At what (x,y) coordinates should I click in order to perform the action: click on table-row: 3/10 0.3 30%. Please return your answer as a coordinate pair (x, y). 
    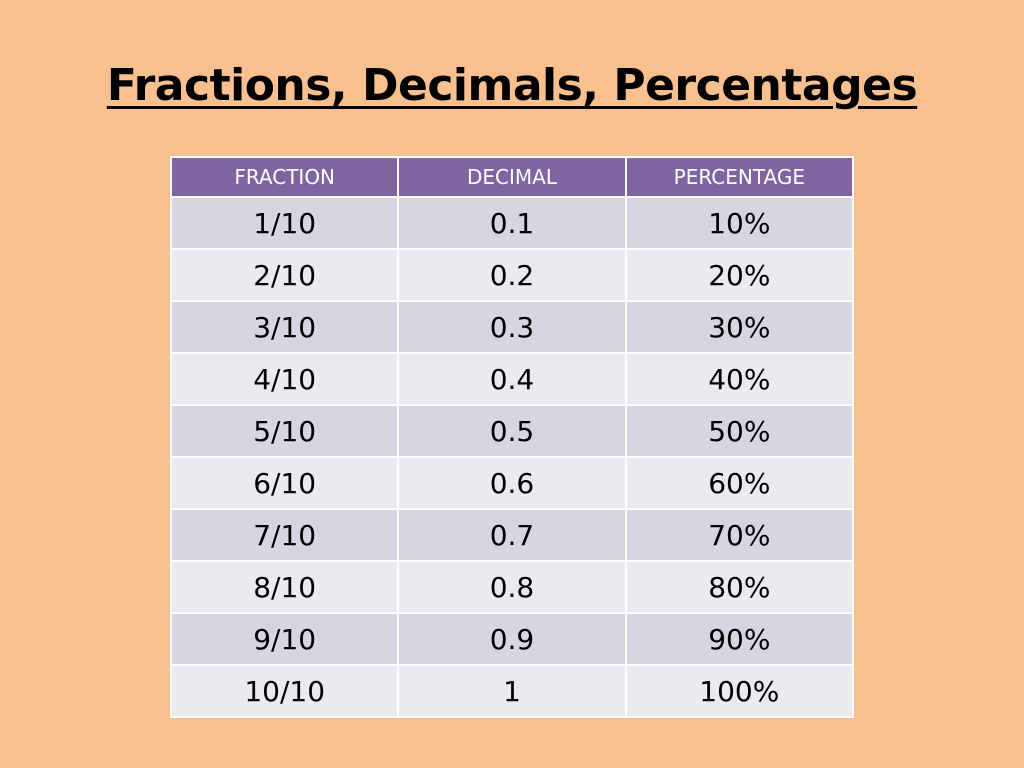
    Looking at the image, I should click on (512, 327).